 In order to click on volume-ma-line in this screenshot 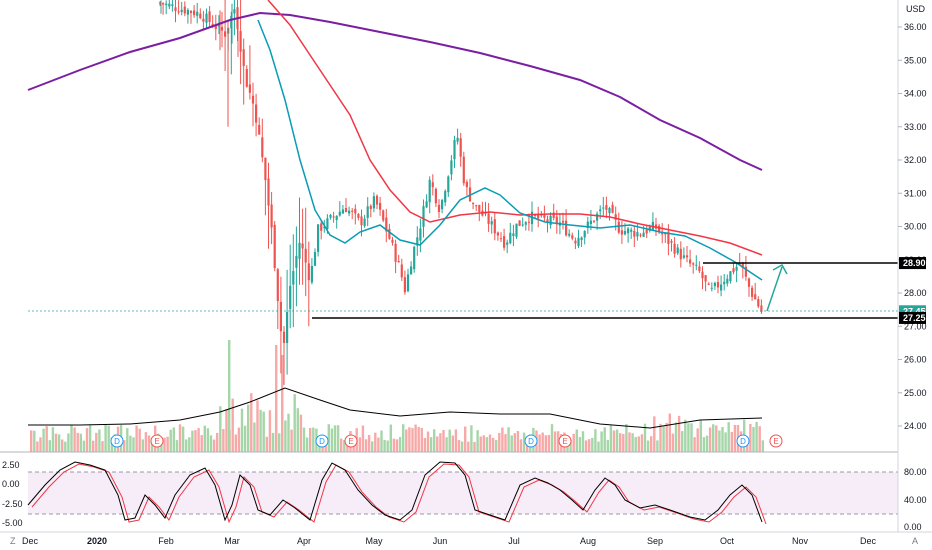, I will do `click(395, 408)`.